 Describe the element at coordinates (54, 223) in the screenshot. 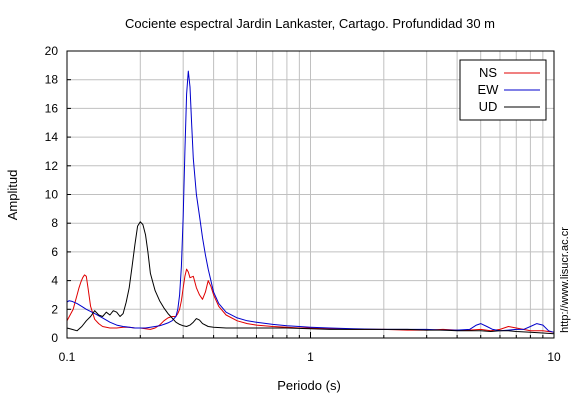

I see `y-tick-label: 8` at that location.